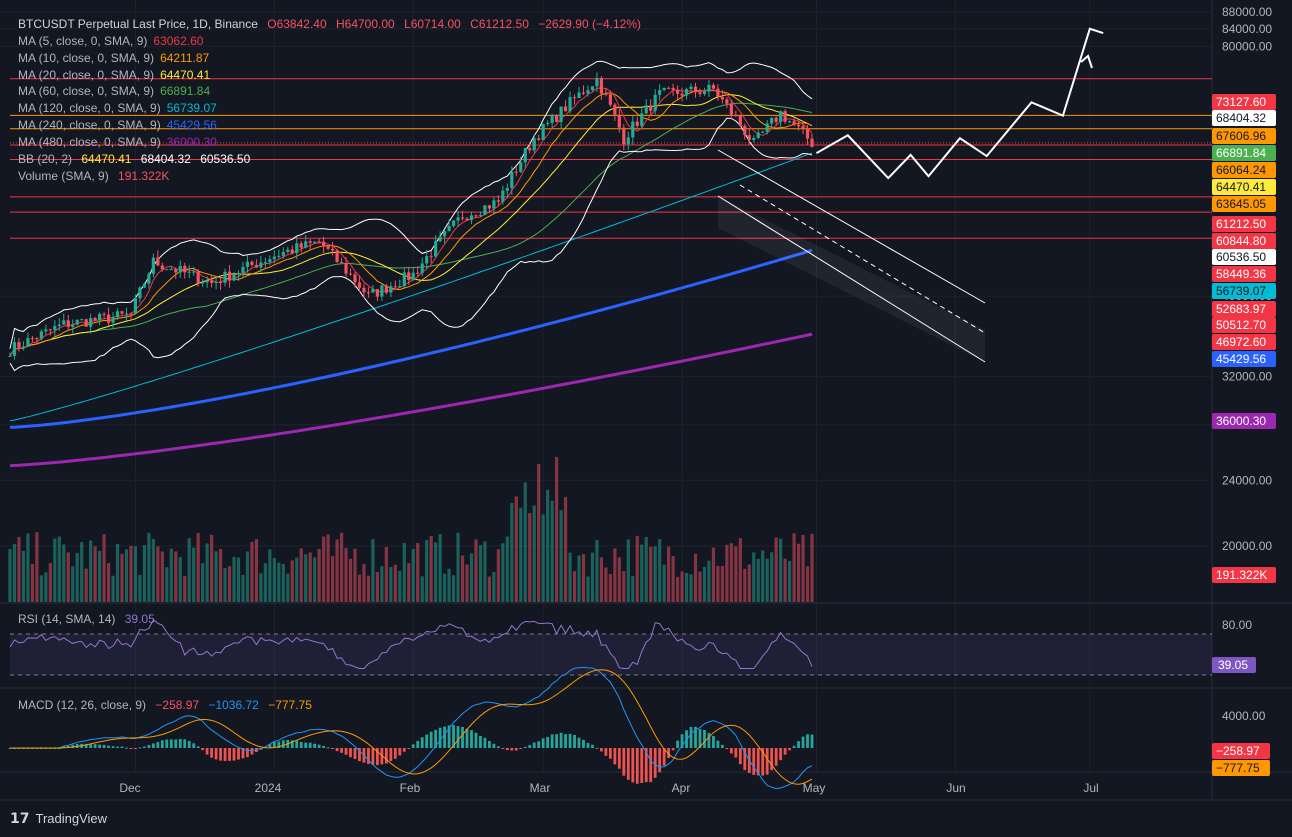 The image size is (1292, 837). I want to click on ohlc-close-label: C, so click(474, 24).